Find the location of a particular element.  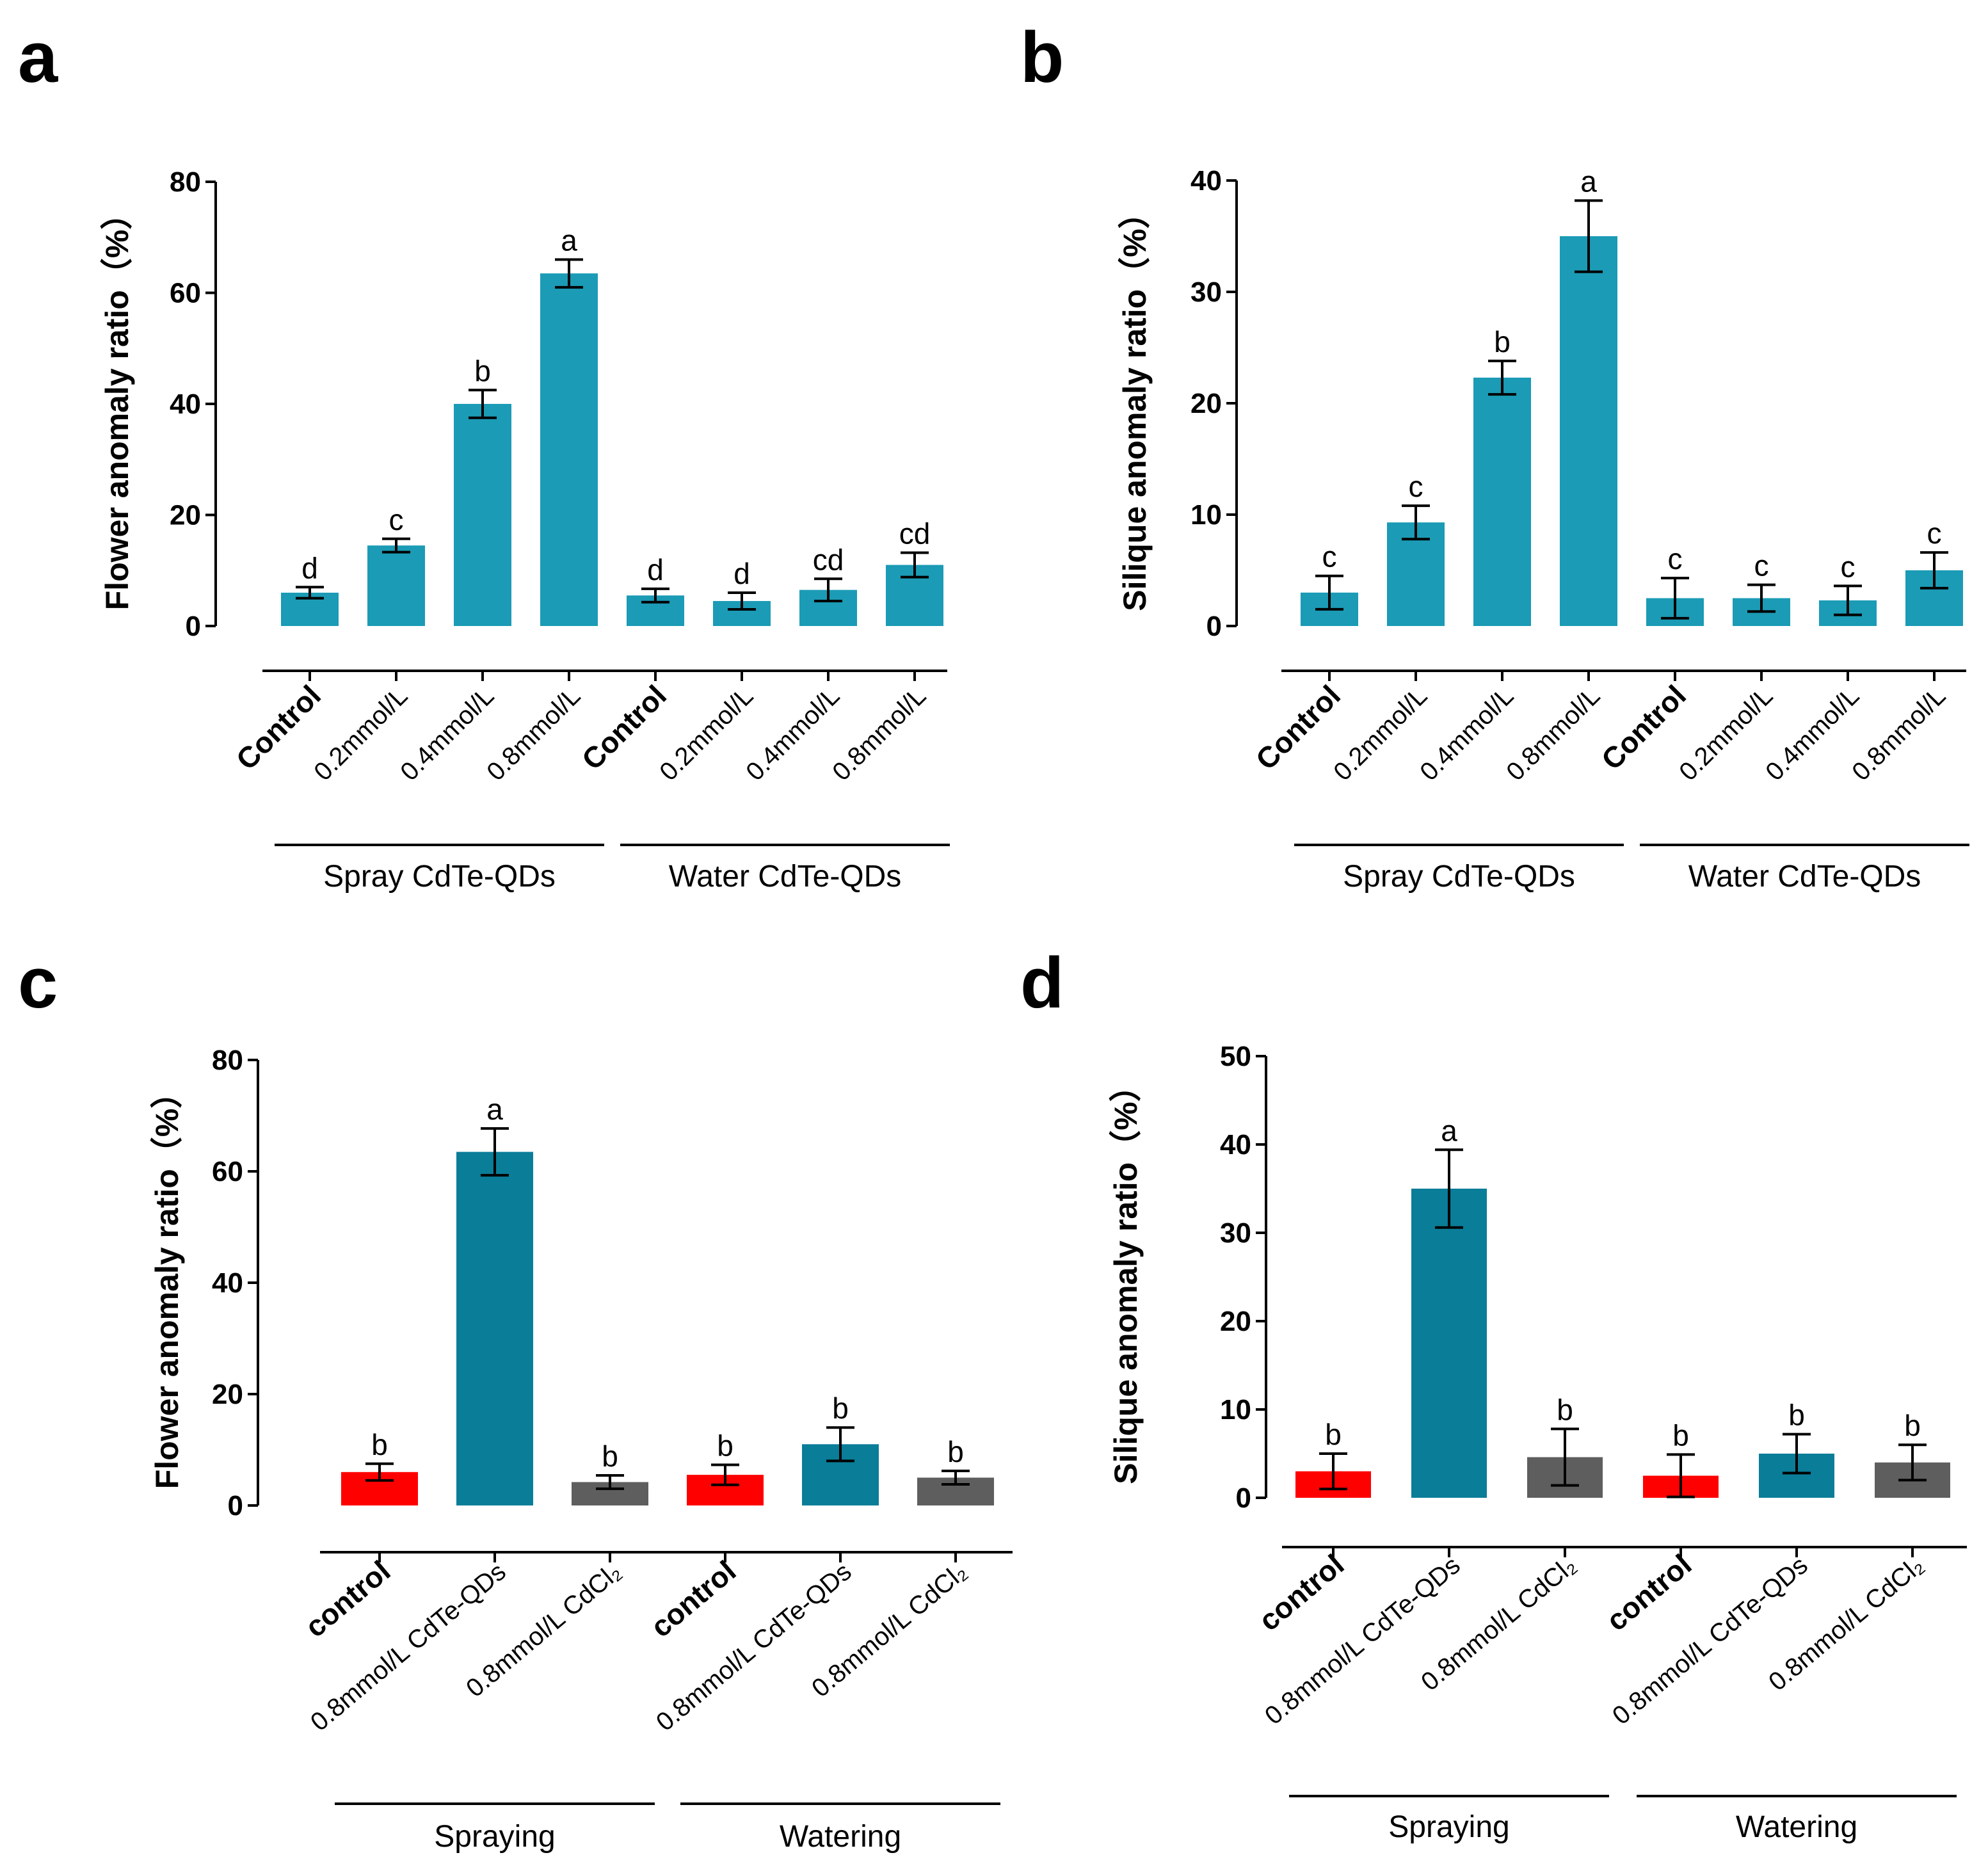

panel-letter-d: d is located at coordinates (1042, 983).